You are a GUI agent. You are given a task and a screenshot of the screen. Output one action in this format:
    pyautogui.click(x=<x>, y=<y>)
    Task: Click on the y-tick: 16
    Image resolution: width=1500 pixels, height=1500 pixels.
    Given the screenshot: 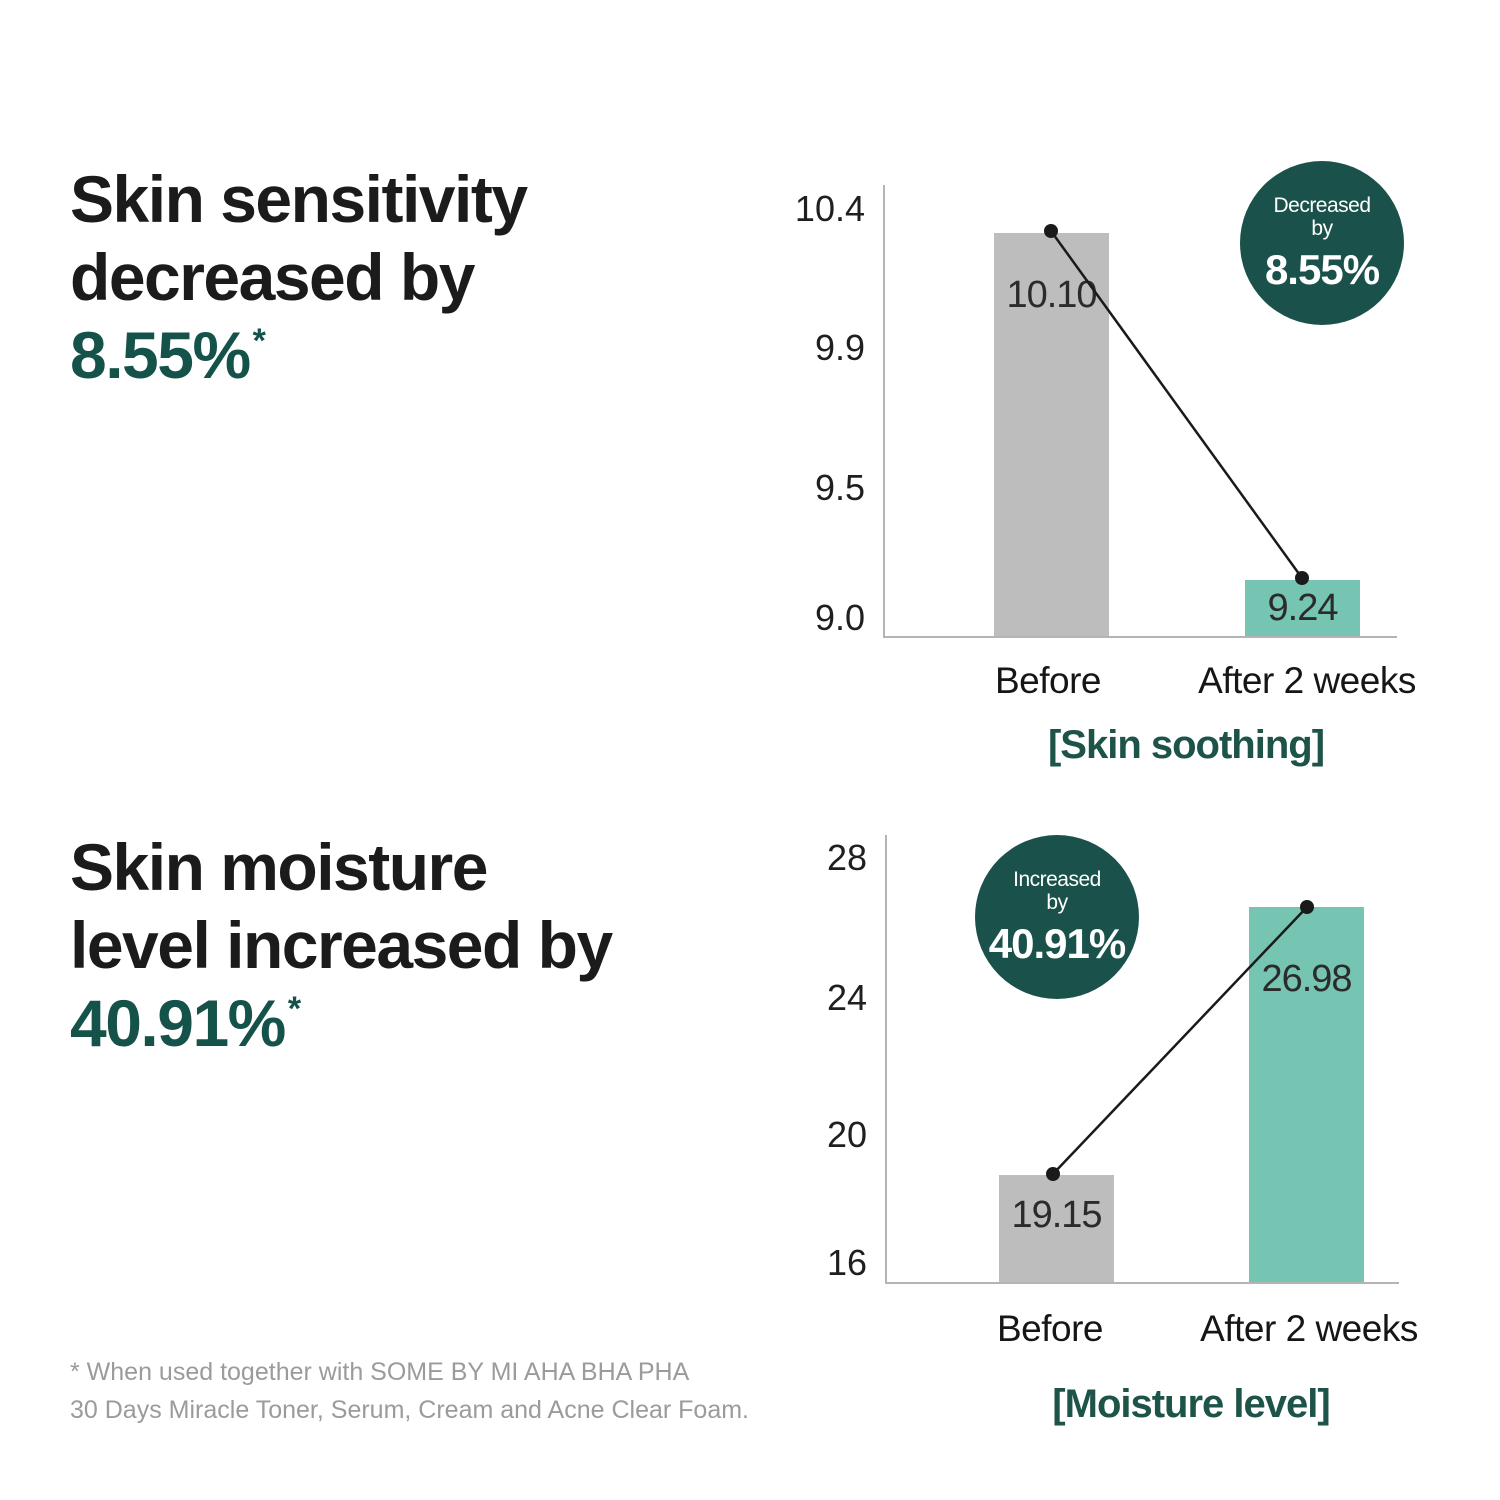 What is the action you would take?
    pyautogui.click(x=846, y=1262)
    